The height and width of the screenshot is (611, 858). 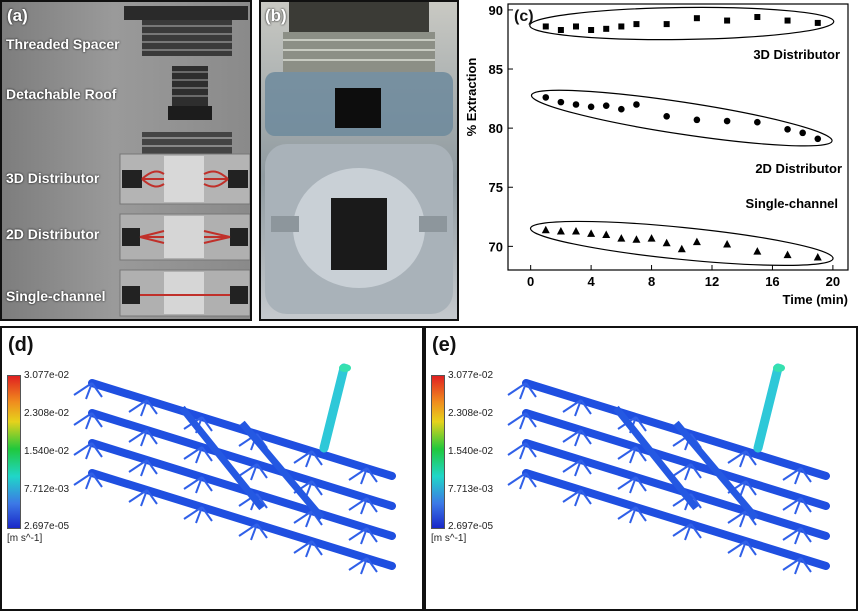 What do you see at coordinates (345, 368) in the screenshot?
I see `inlet-opening` at bounding box center [345, 368].